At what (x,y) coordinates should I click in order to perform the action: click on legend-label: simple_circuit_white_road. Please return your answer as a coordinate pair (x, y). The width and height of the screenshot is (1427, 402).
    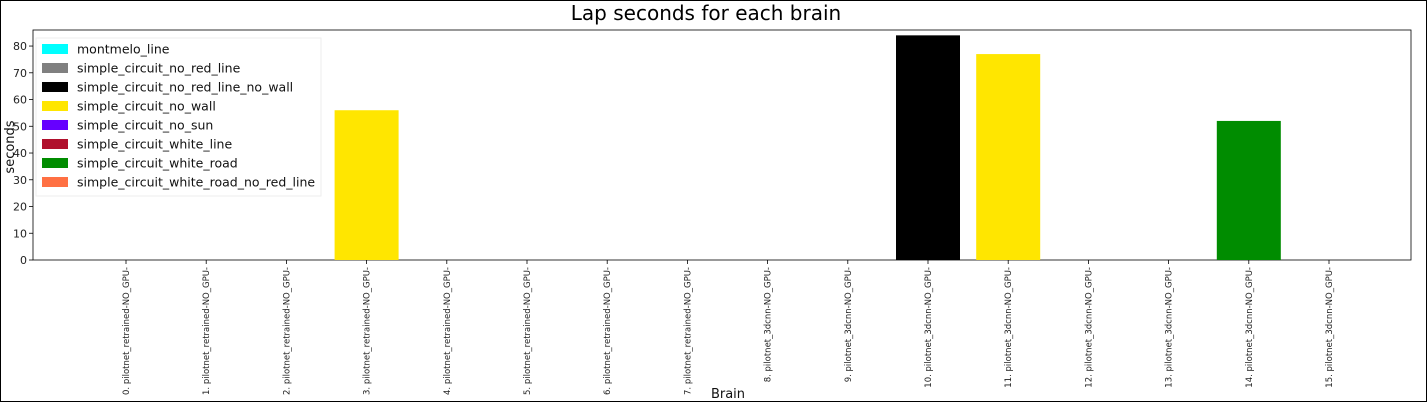
    Looking at the image, I should click on (157, 163).